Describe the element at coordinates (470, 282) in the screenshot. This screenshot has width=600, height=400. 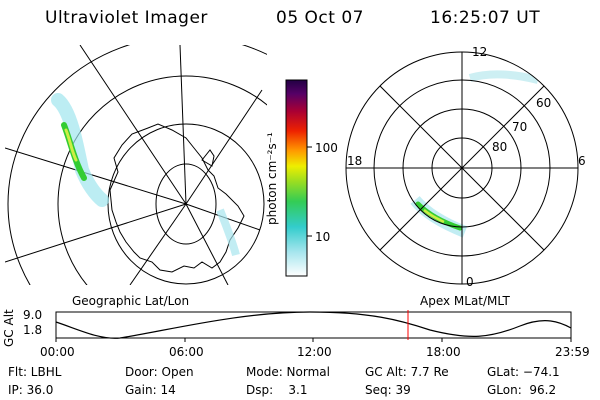
I see `mlt-label-midnight: 0` at that location.